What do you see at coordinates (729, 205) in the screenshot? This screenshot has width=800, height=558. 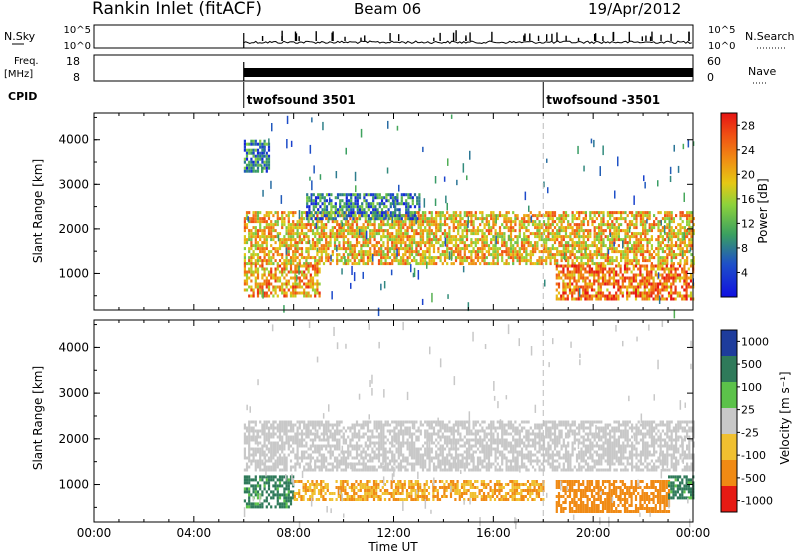 I see `power-colorbar` at bounding box center [729, 205].